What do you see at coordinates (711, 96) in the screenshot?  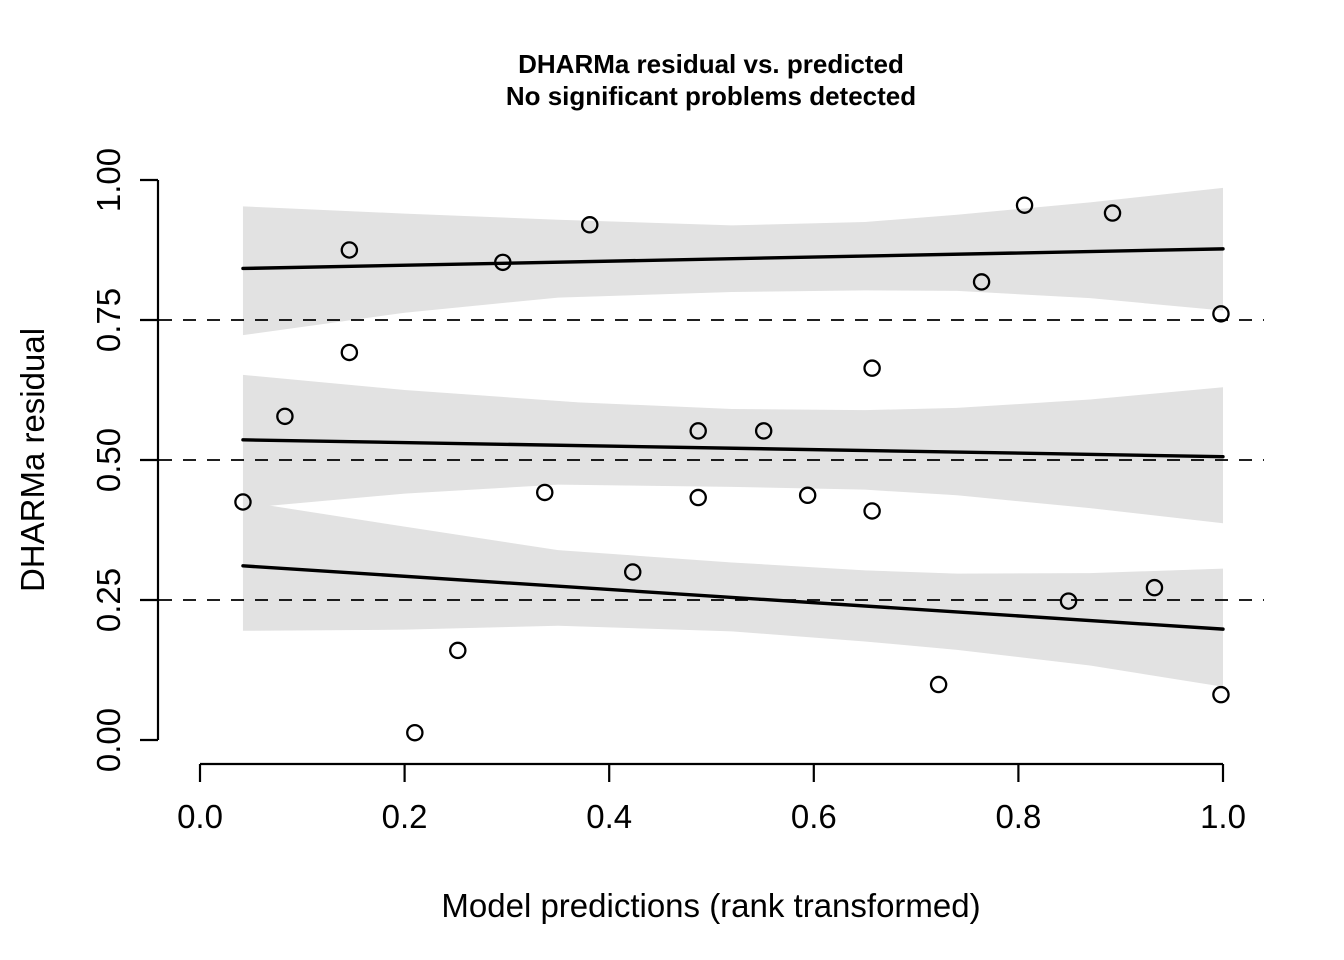 I see `plot-subtitle: No significant problems detected` at bounding box center [711, 96].